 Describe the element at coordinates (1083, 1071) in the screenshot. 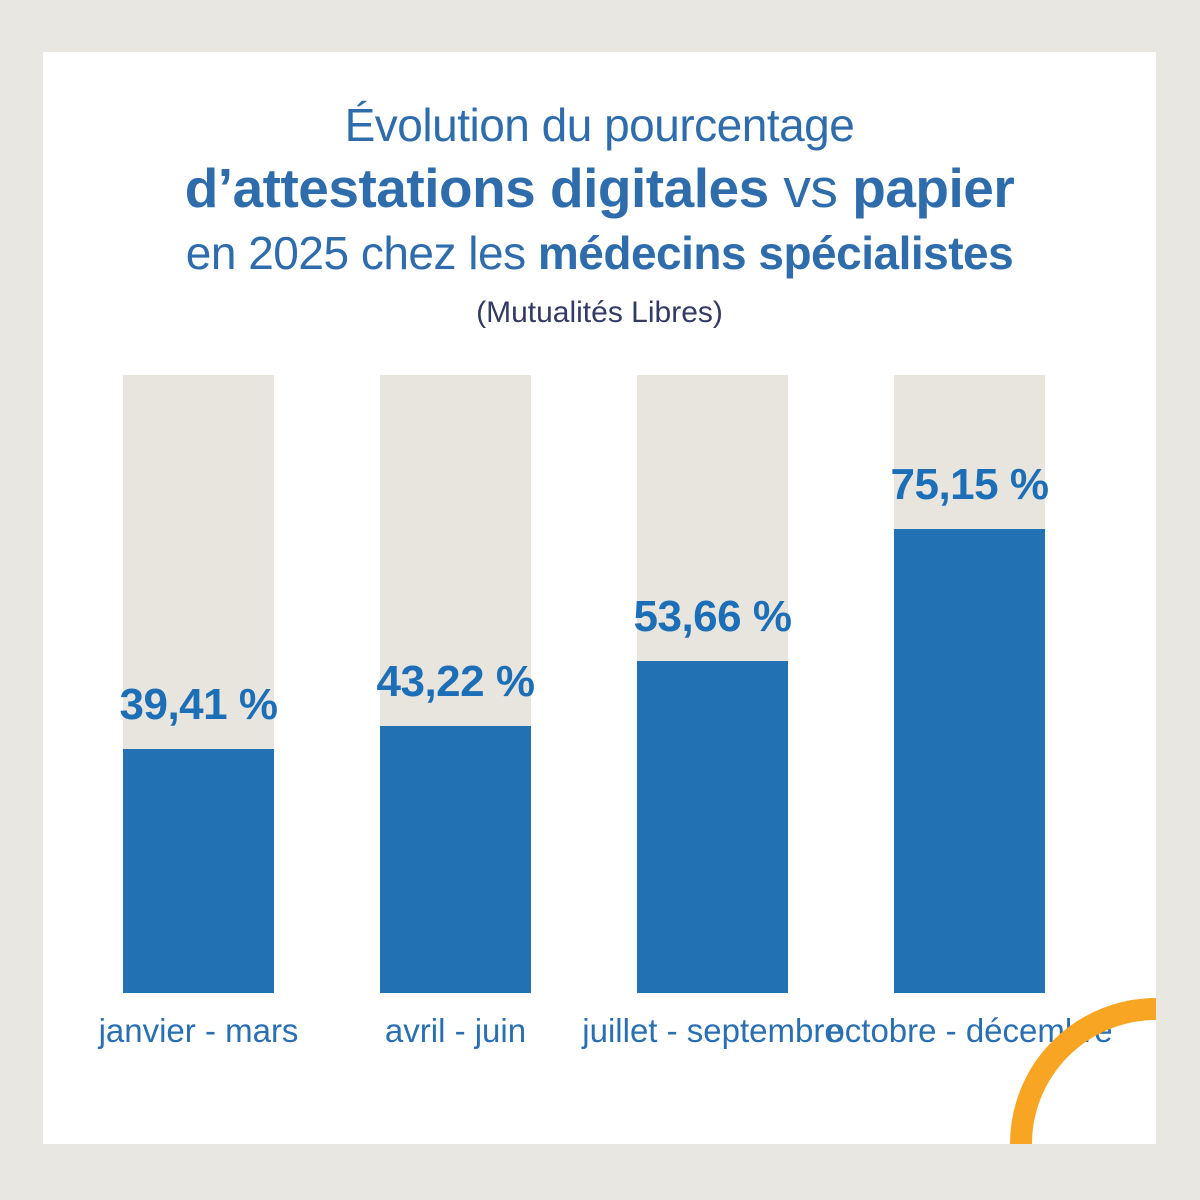

I see `corner-arc-decoration` at that location.